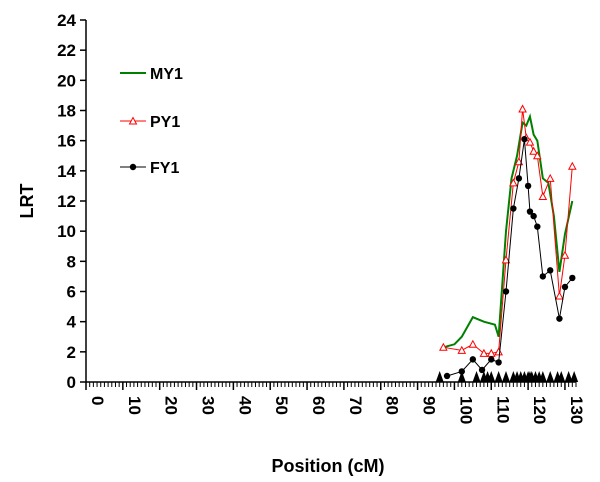 This screenshot has height=482, width=600. I want to click on legend-item-my1: MY1, so click(151, 74).